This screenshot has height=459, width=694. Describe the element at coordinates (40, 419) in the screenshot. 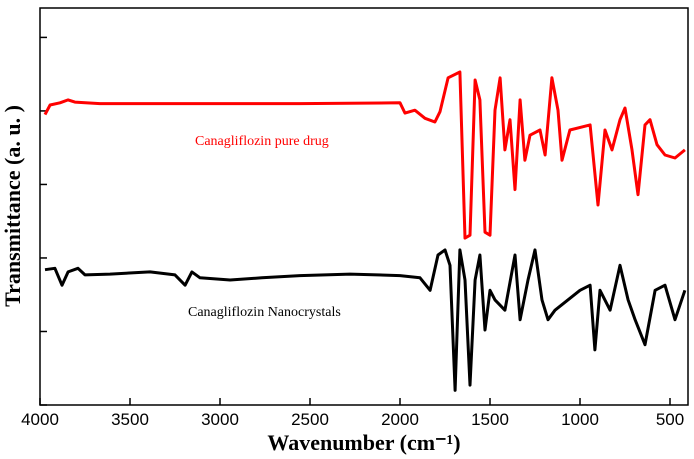

I see `x-tick-label: 4000` at that location.